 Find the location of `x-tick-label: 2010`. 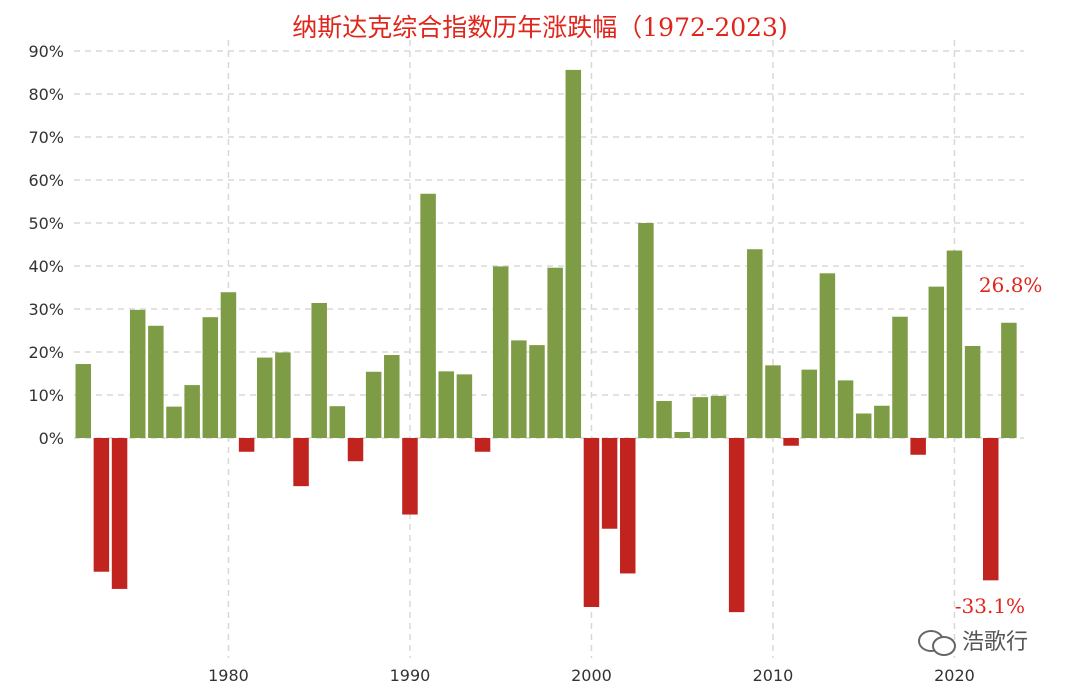

x-tick-label: 2010 is located at coordinates (773, 675).